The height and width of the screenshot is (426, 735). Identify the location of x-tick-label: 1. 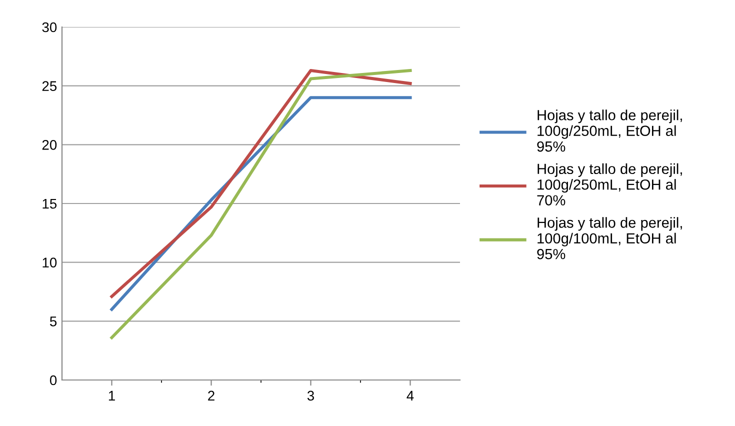
(111, 395).